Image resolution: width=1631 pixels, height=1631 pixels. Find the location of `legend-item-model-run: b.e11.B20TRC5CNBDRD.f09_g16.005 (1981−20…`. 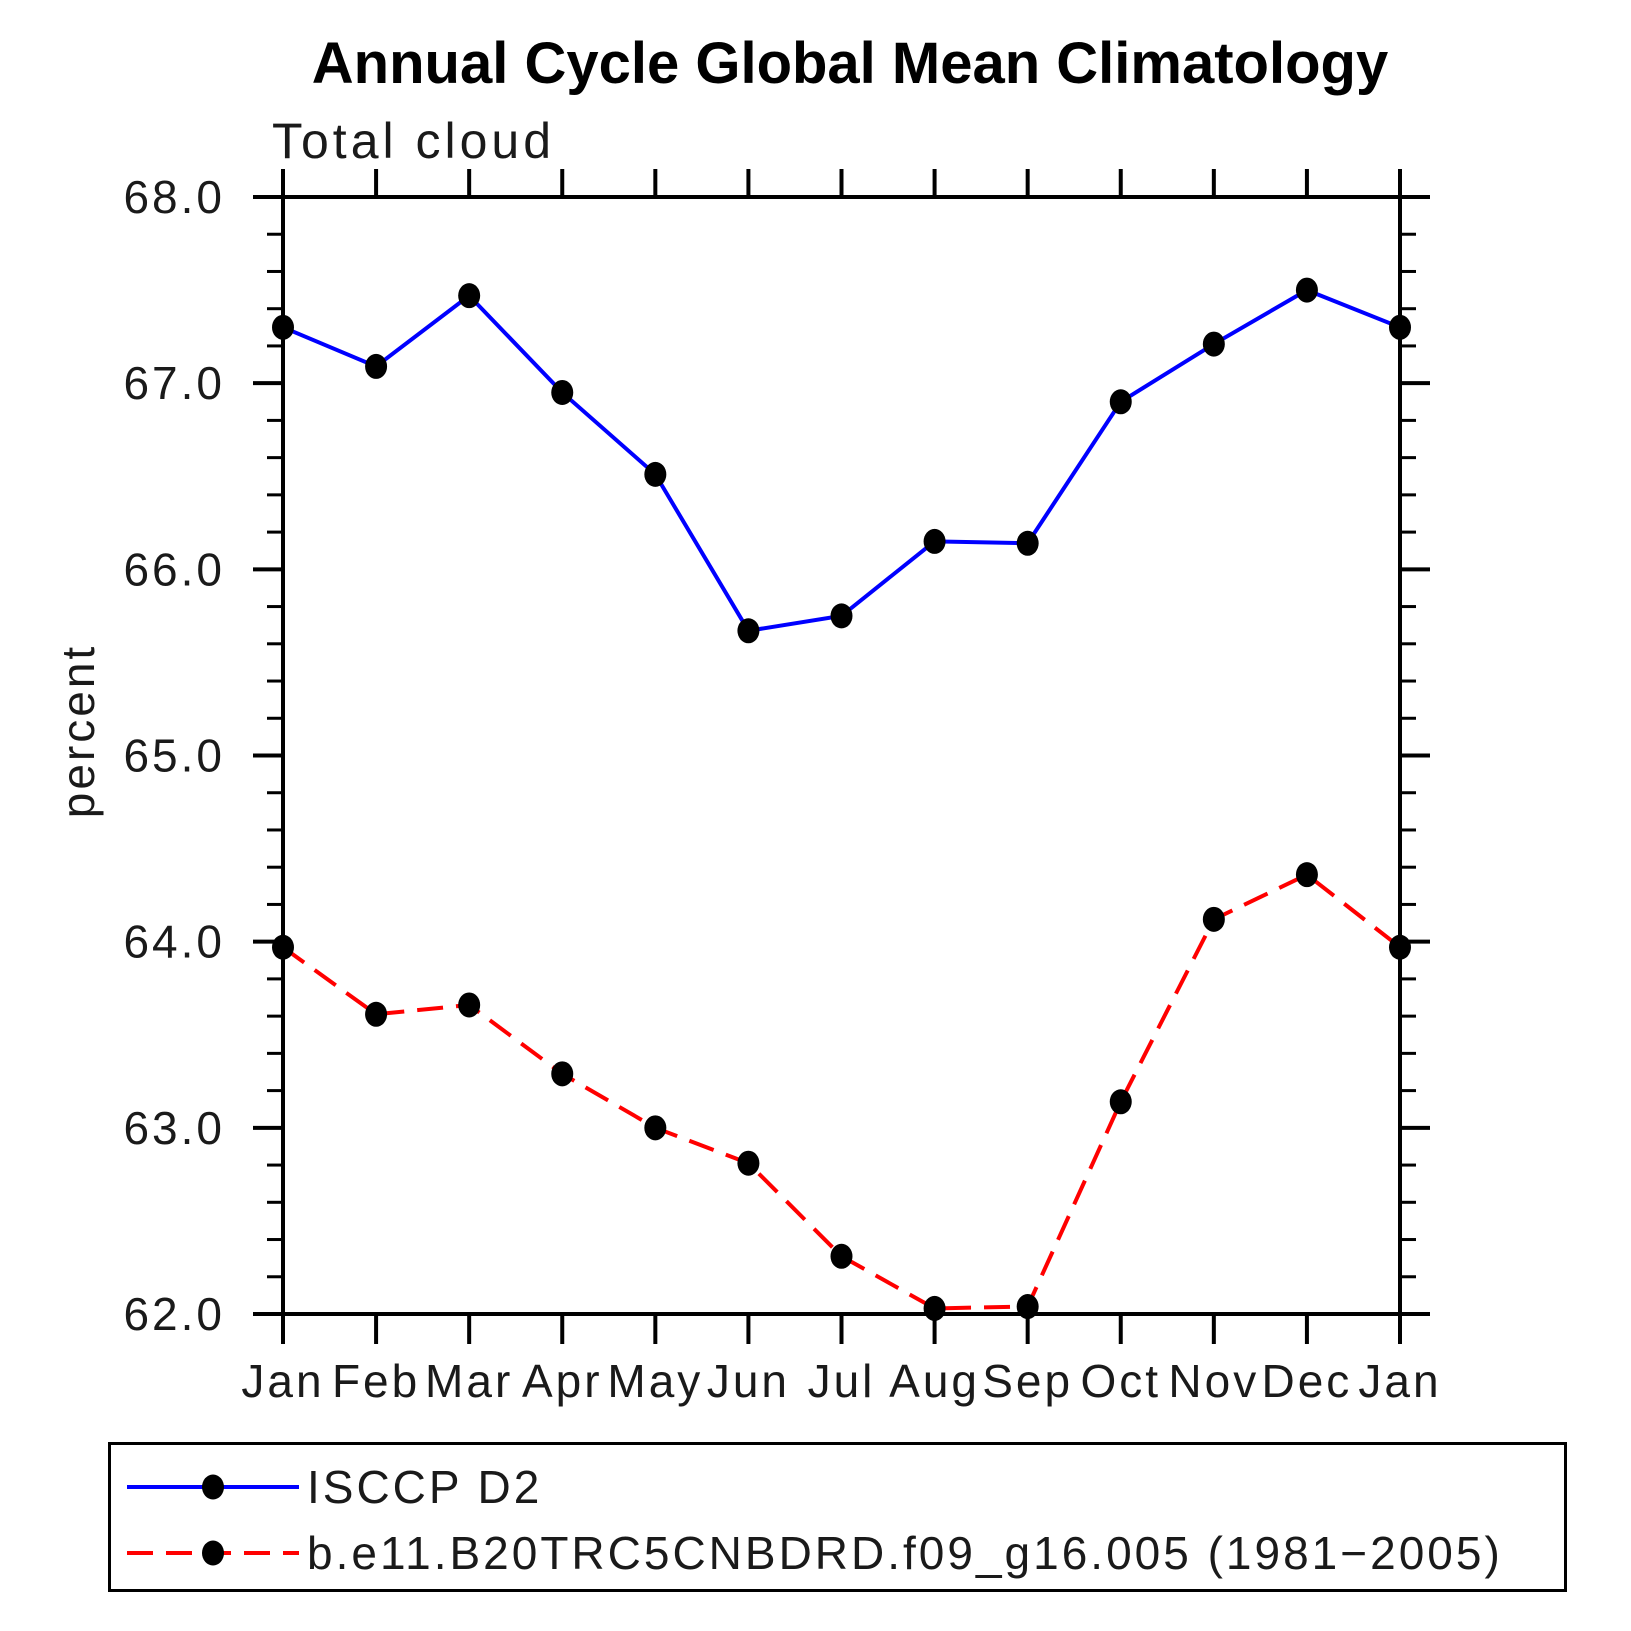

legend-item-model-run: b.e11.B20TRC5CNBDRD.f09_g16.005 (1981−20… is located at coordinates (813, 1553).